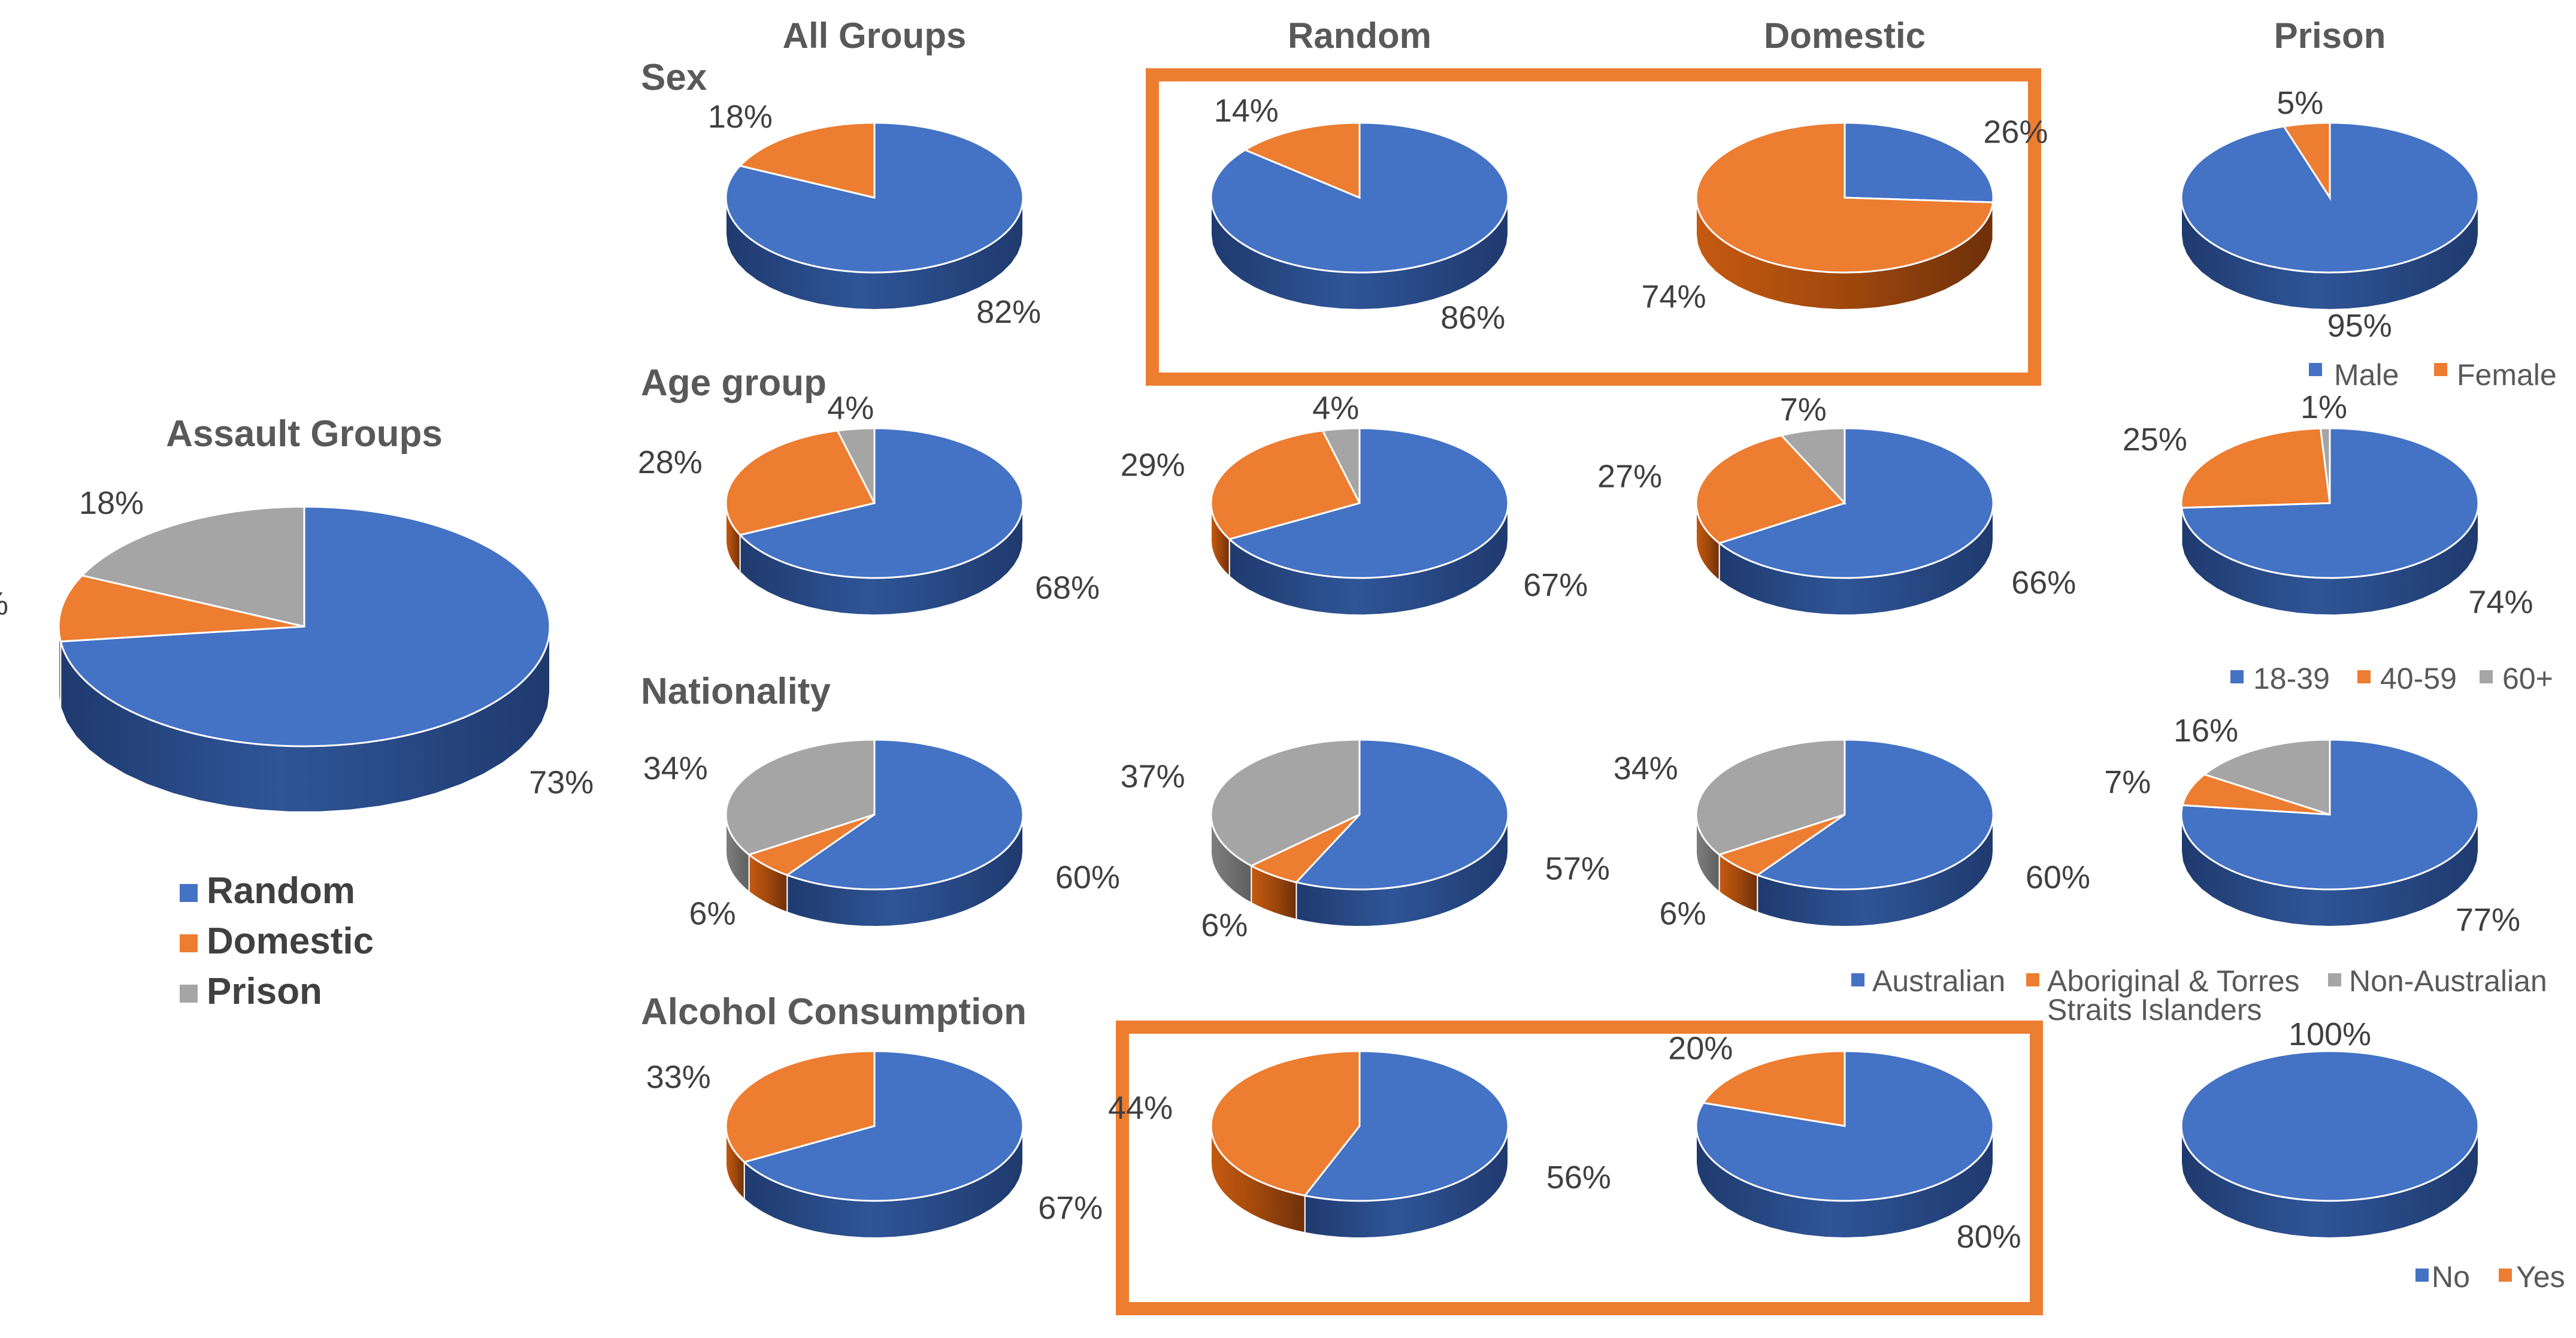  Describe the element at coordinates (883, 1126) in the screenshot. I see `pie-alcohol-consumption-all-groups-slice-no` at that location.